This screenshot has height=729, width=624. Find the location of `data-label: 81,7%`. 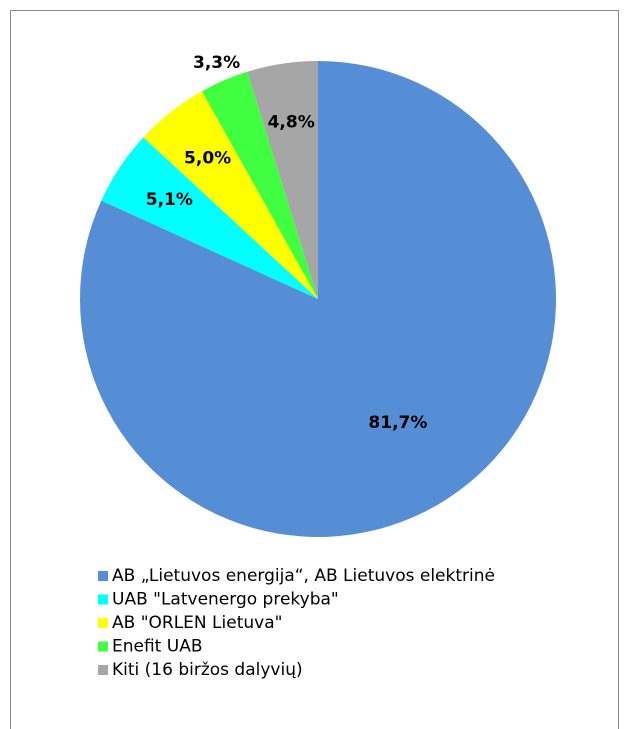

data-label: 81,7% is located at coordinates (397, 423).